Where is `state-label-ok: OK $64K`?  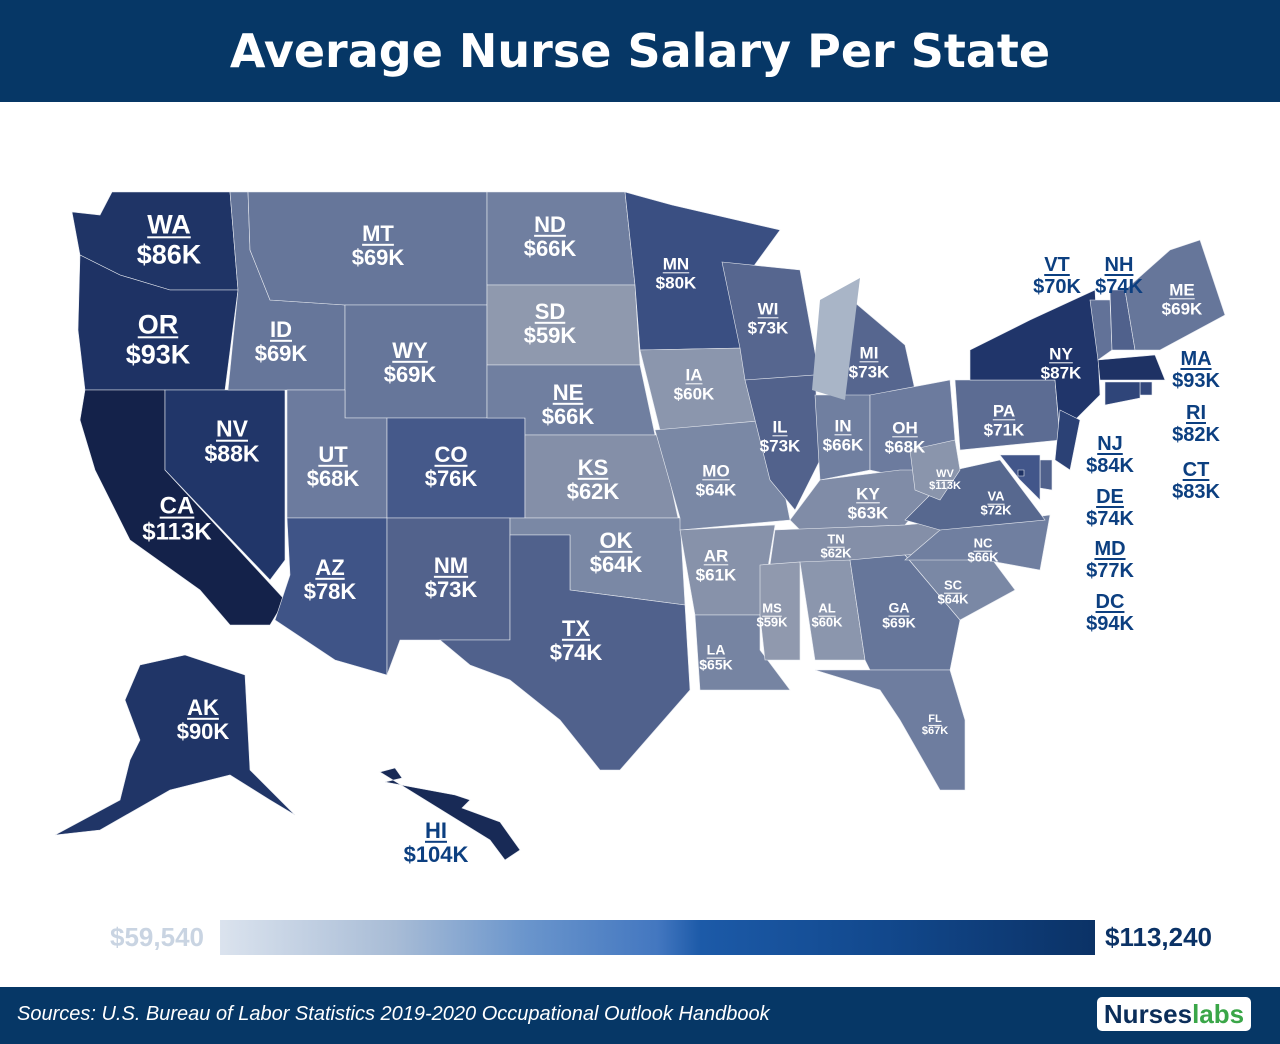 state-label-ok: OK $64K is located at coordinates (616, 552).